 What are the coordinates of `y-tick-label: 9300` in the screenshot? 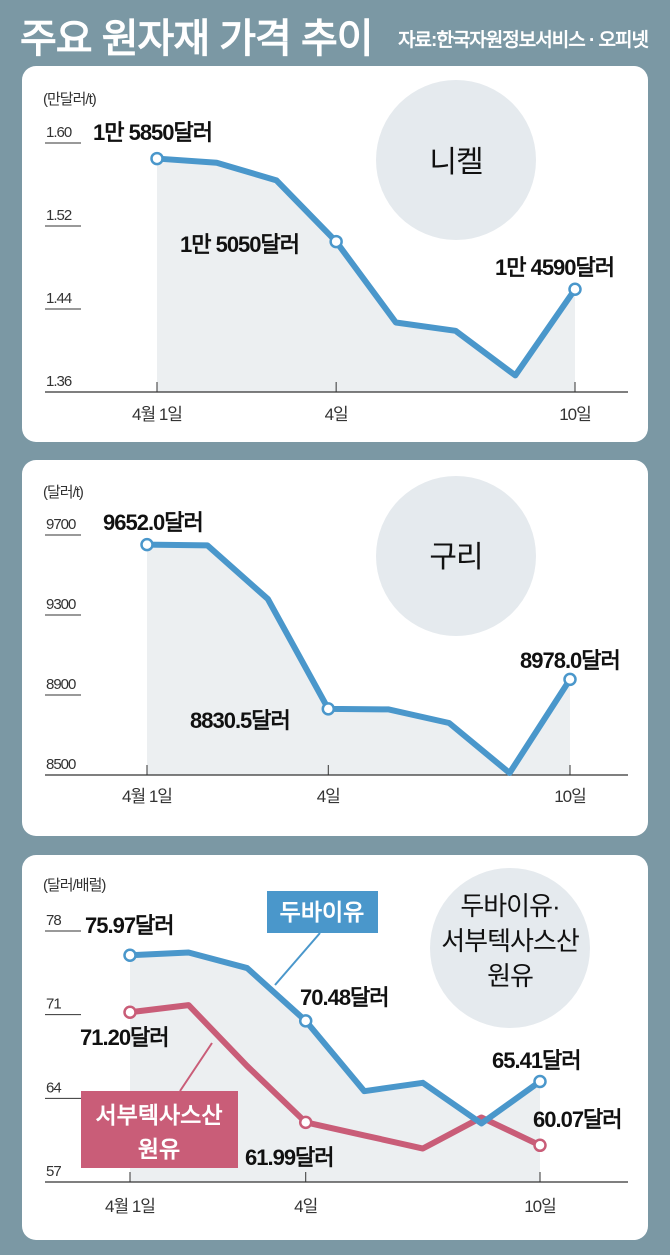 It's located at (61, 604).